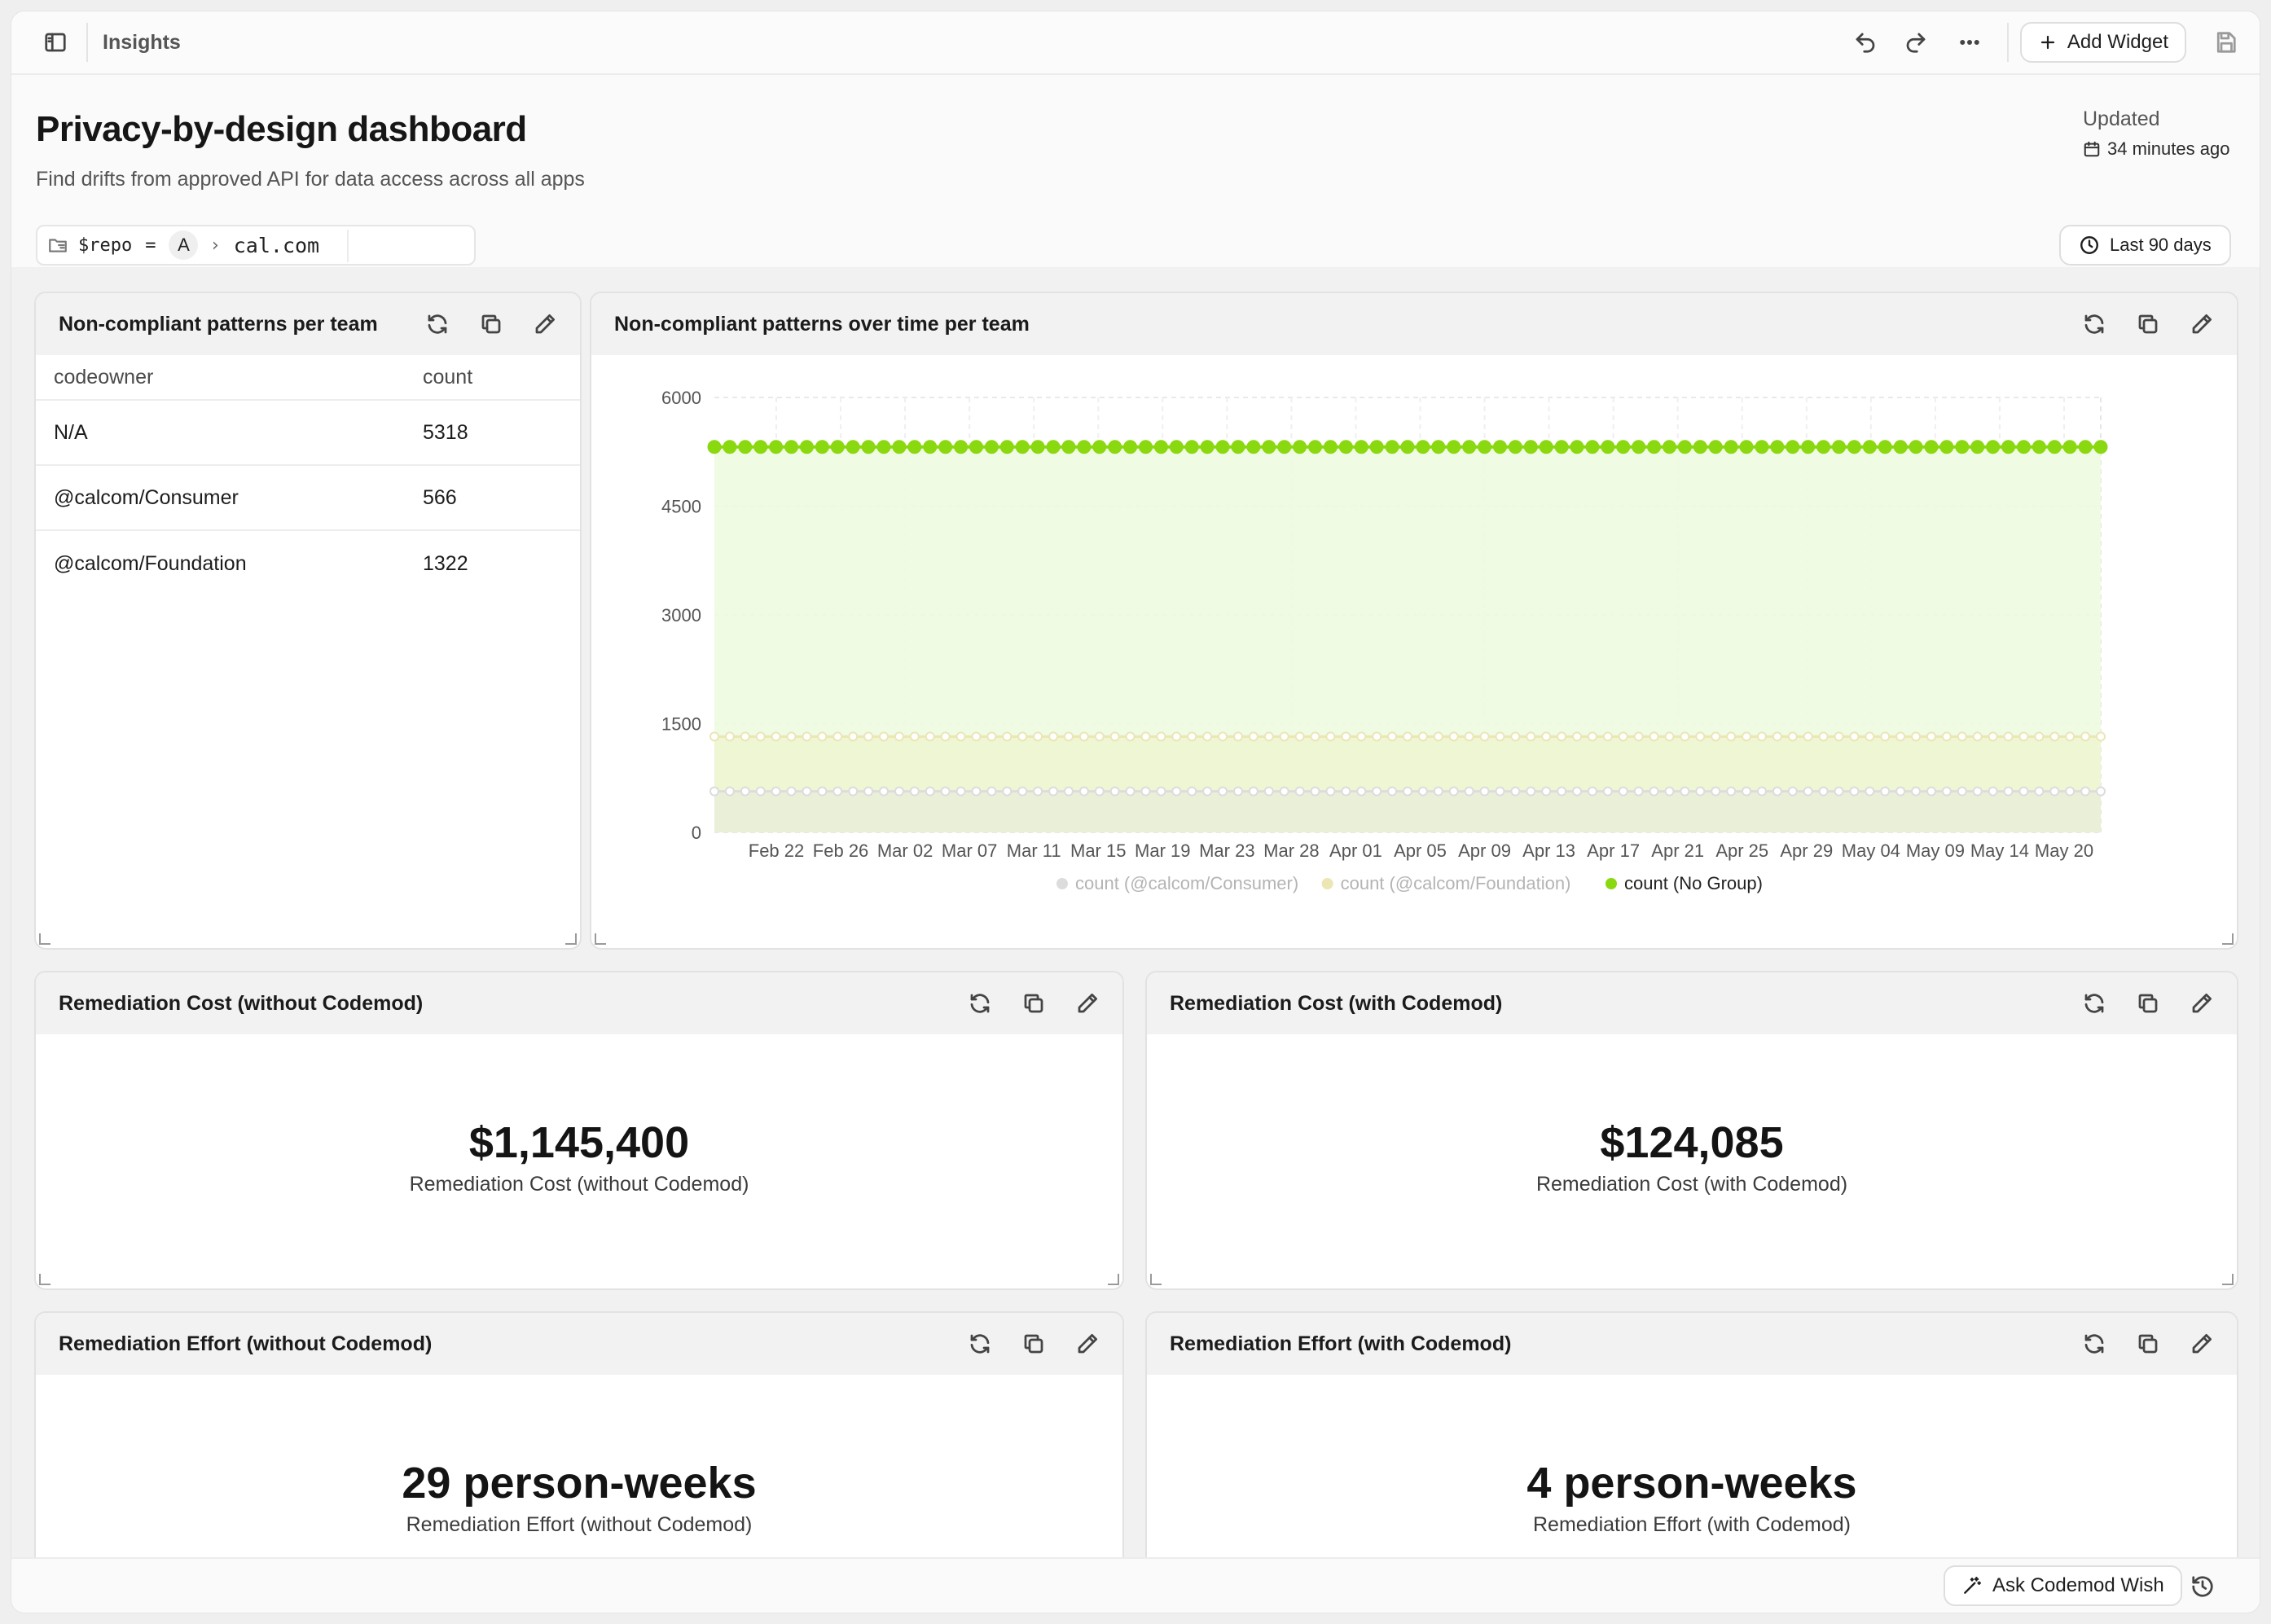 This screenshot has height=1624, width=2271. Describe the element at coordinates (2102, 42) in the screenshot. I see `add-widget-button: Add Widget` at that location.